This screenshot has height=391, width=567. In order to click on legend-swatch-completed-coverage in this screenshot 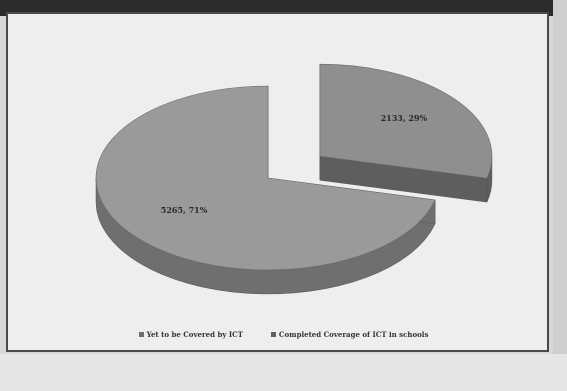, I will do `click(273, 334)`.